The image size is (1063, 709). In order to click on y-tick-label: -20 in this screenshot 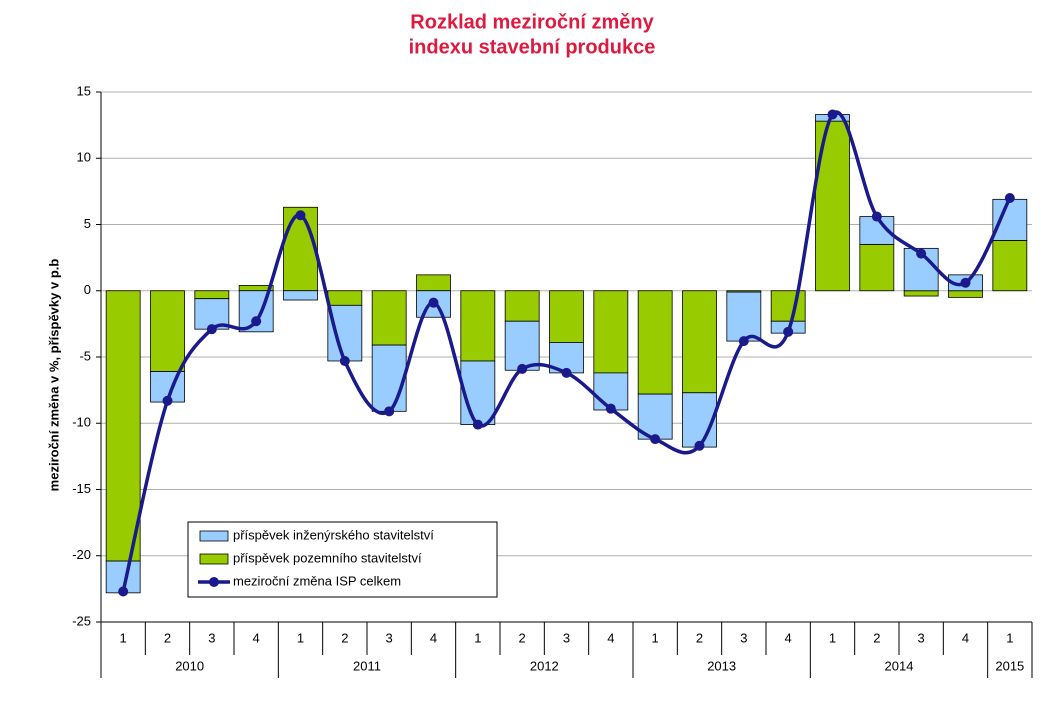, I will do `click(81, 554)`.